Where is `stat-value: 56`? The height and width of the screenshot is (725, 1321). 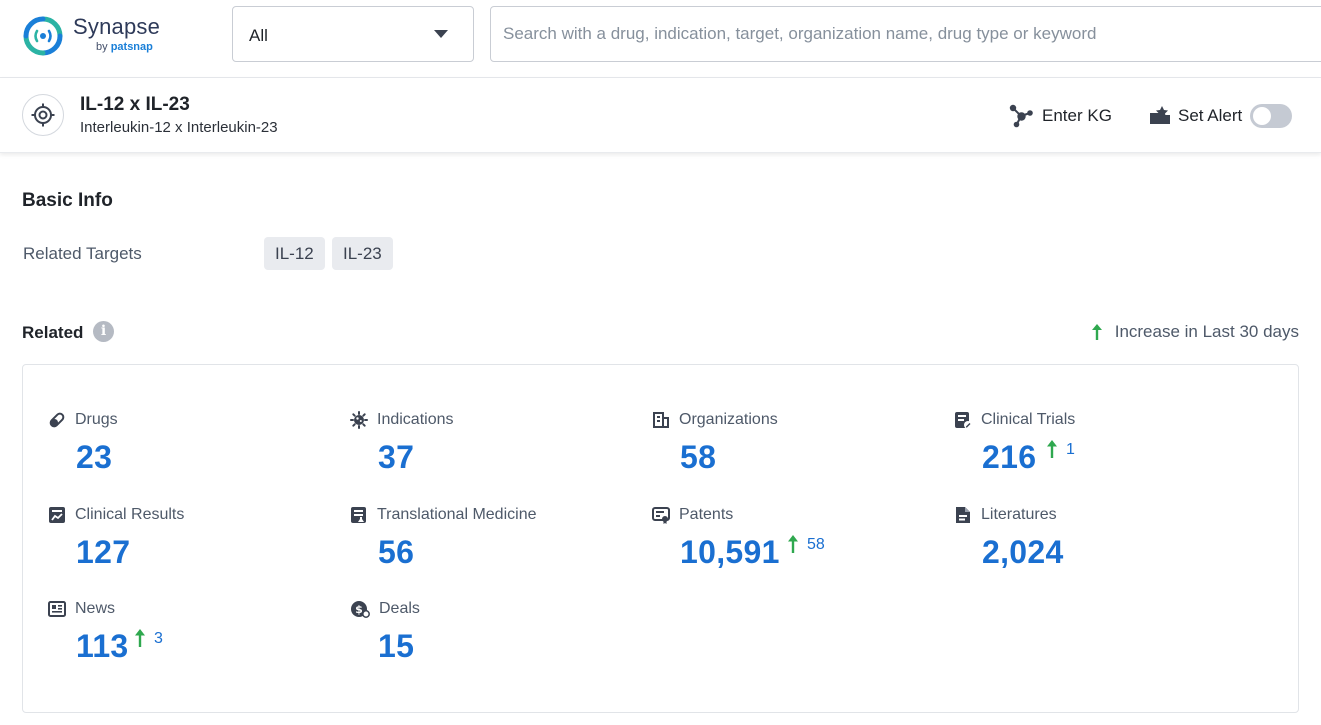 stat-value: 56 is located at coordinates (396, 552).